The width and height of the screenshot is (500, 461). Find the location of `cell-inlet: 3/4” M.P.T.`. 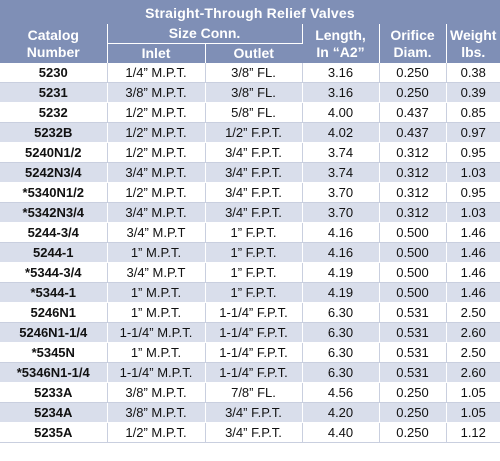

cell-inlet: 3/4” M.P.T. is located at coordinates (156, 172).